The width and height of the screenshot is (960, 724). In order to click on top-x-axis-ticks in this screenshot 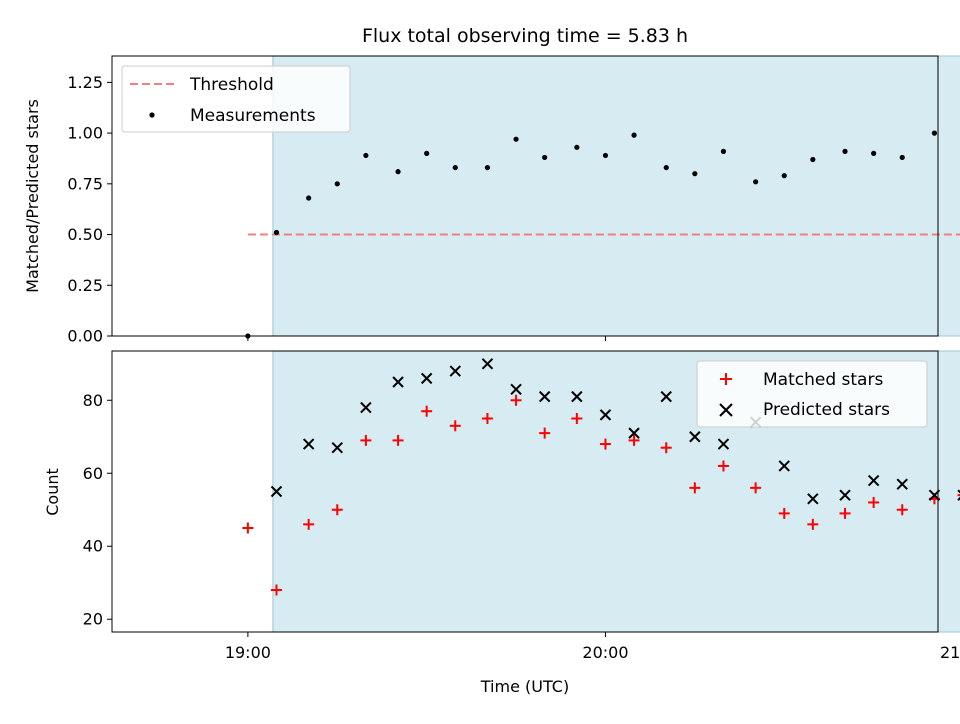, I will do `click(426, 338)`.